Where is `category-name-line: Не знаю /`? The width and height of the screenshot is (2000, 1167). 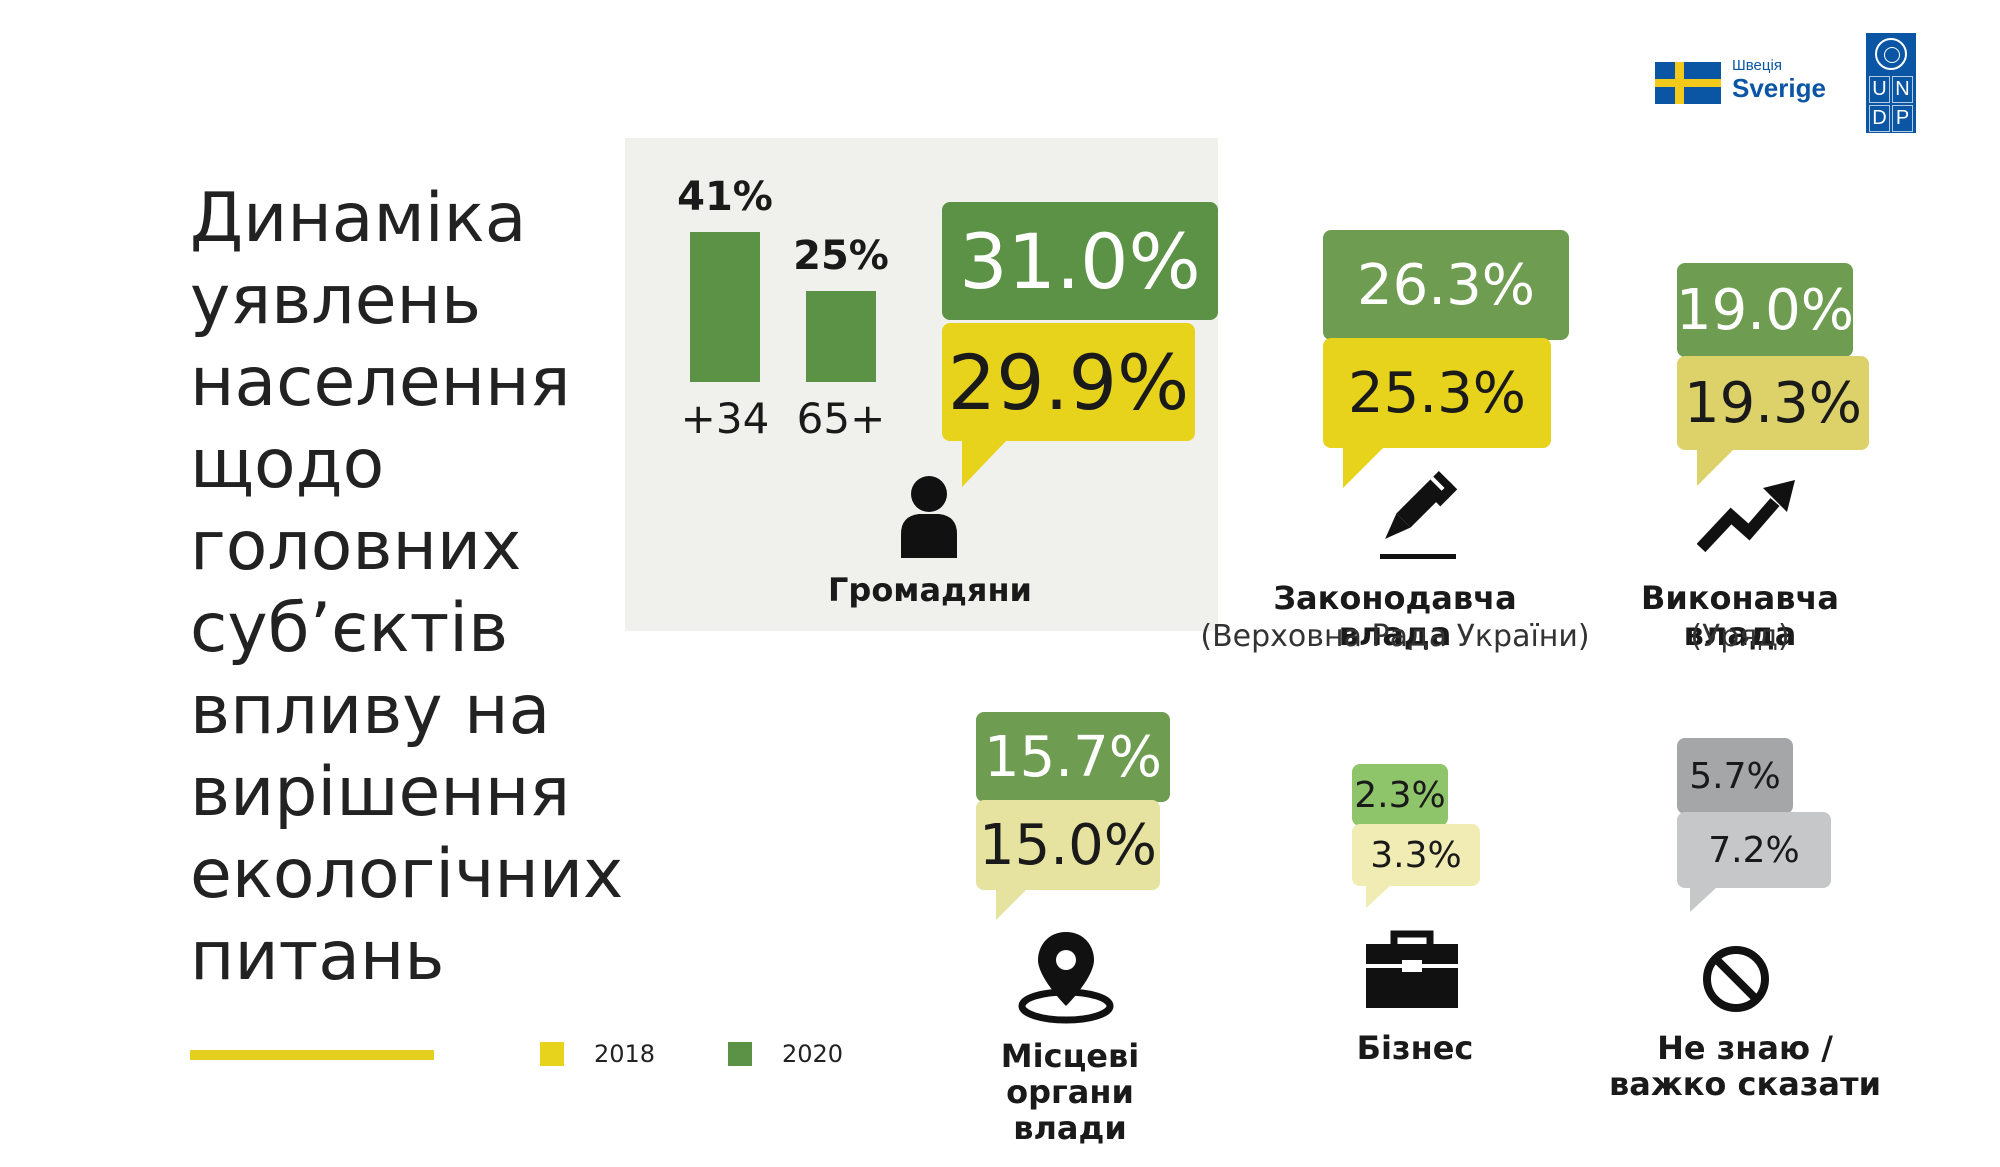
category-name-line: Не знаю / is located at coordinates (1745, 1048).